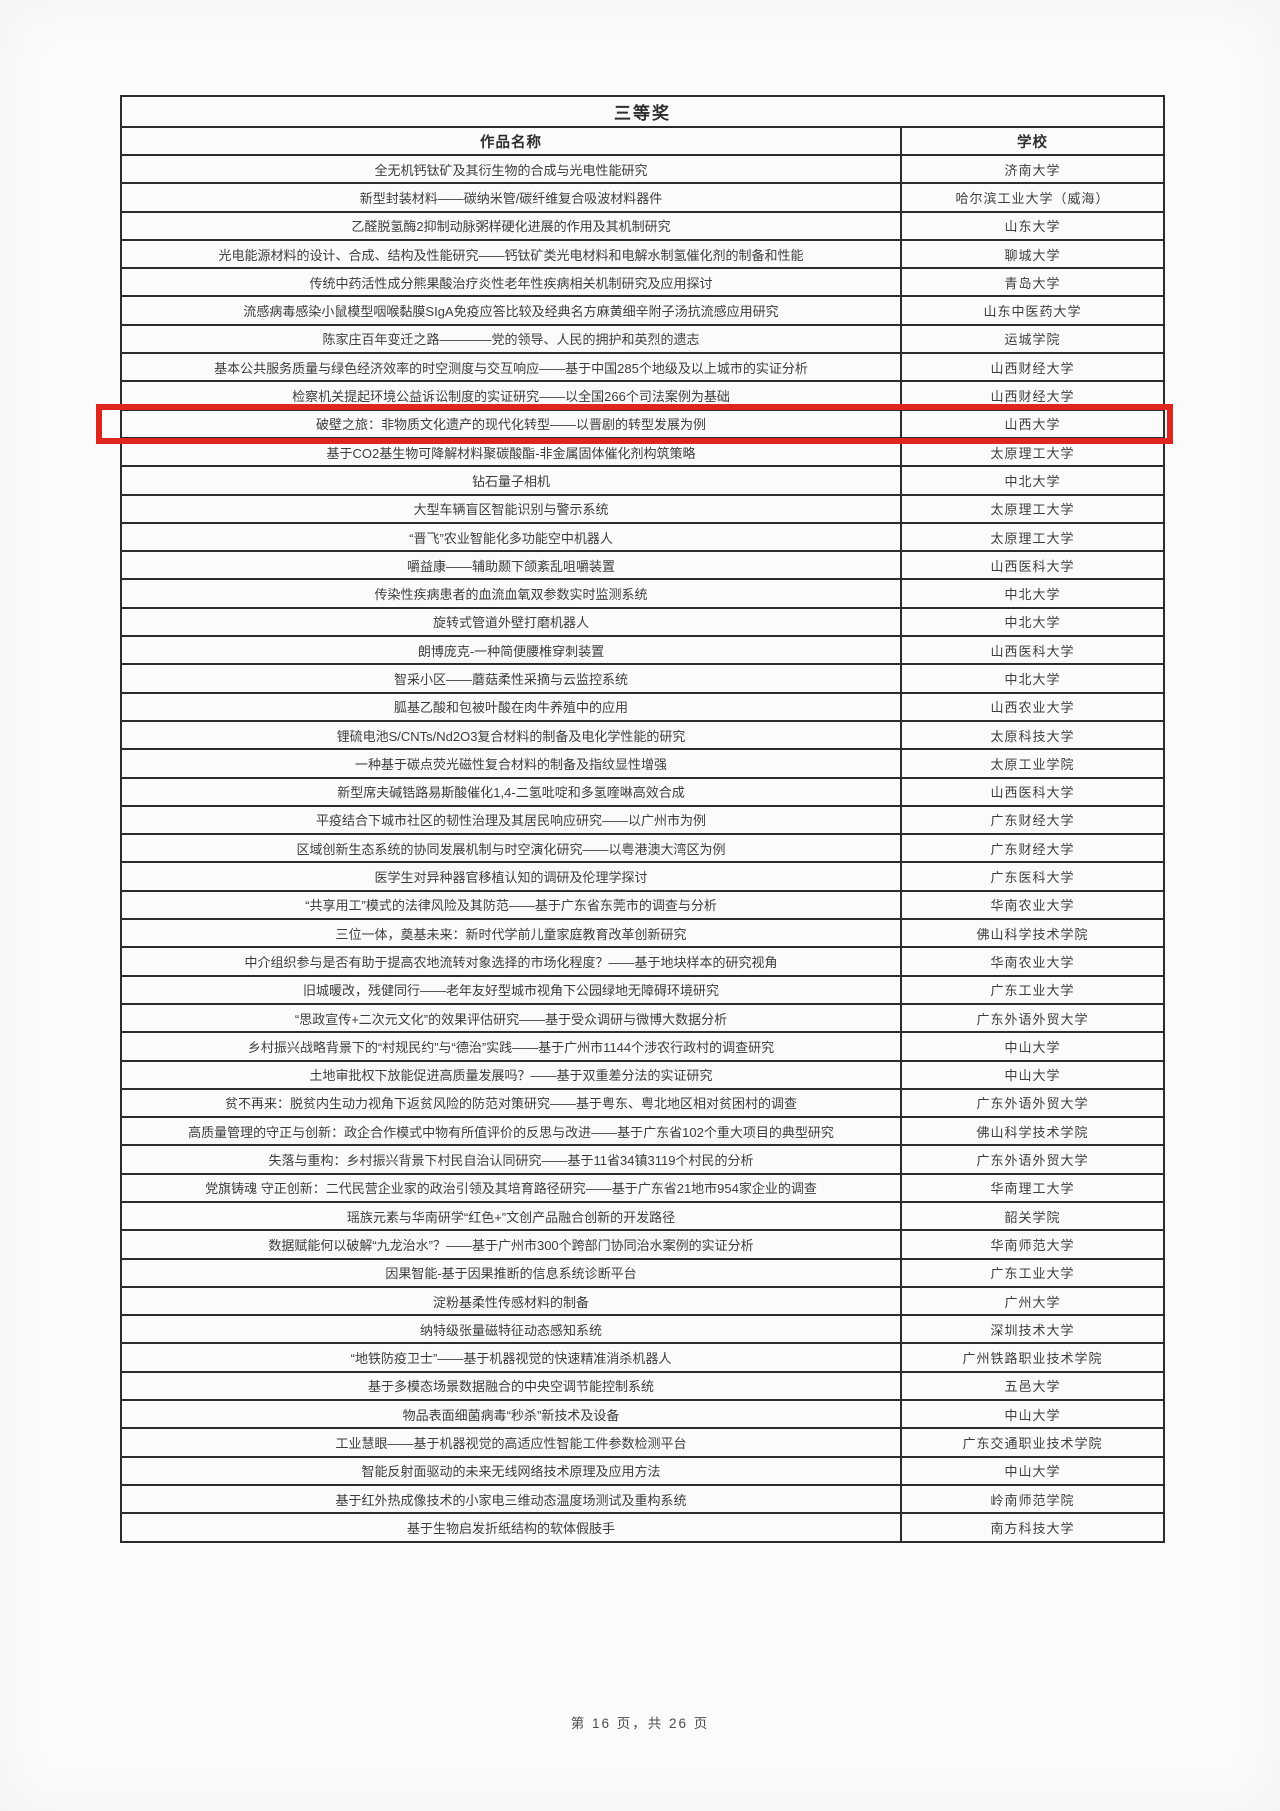  What do you see at coordinates (511, 1018) in the screenshot?
I see `work-name: “思政宣传+二次元文化”的效果评估研究——基于受众调研与微博大数据分析` at bounding box center [511, 1018].